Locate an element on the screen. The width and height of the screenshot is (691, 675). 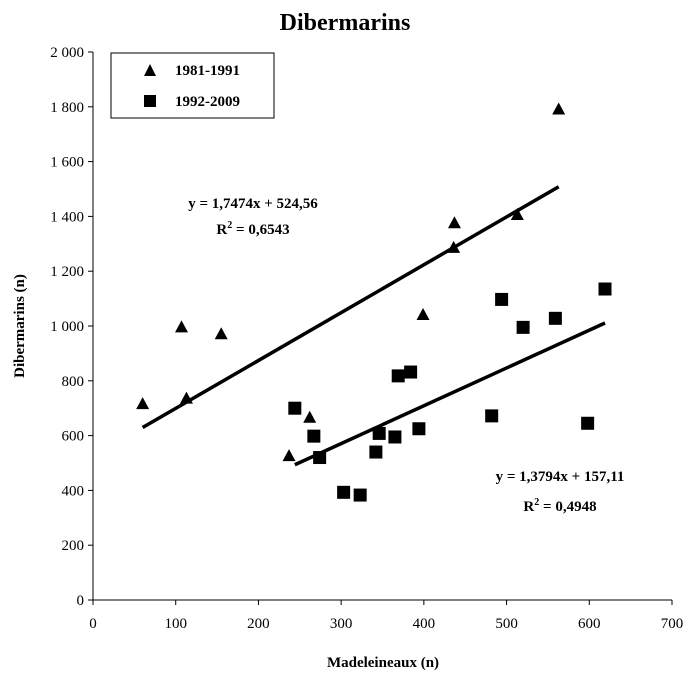
y-tick-label: 1 400 is located at coordinates (67, 217).